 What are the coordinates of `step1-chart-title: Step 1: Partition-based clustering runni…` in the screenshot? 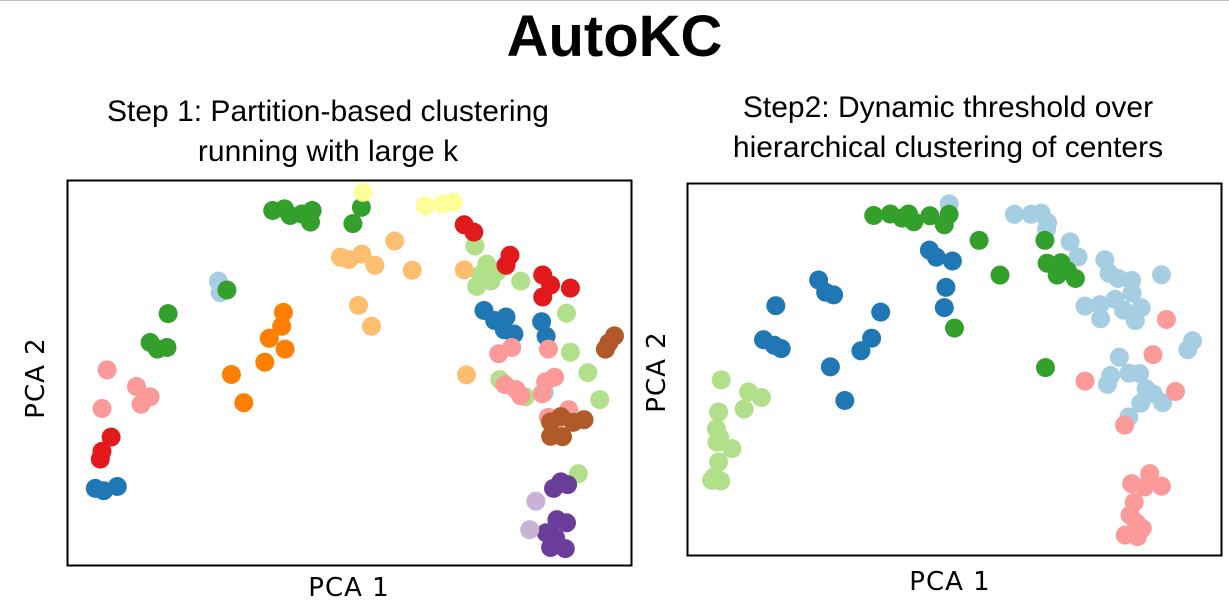 It's located at (328, 132).